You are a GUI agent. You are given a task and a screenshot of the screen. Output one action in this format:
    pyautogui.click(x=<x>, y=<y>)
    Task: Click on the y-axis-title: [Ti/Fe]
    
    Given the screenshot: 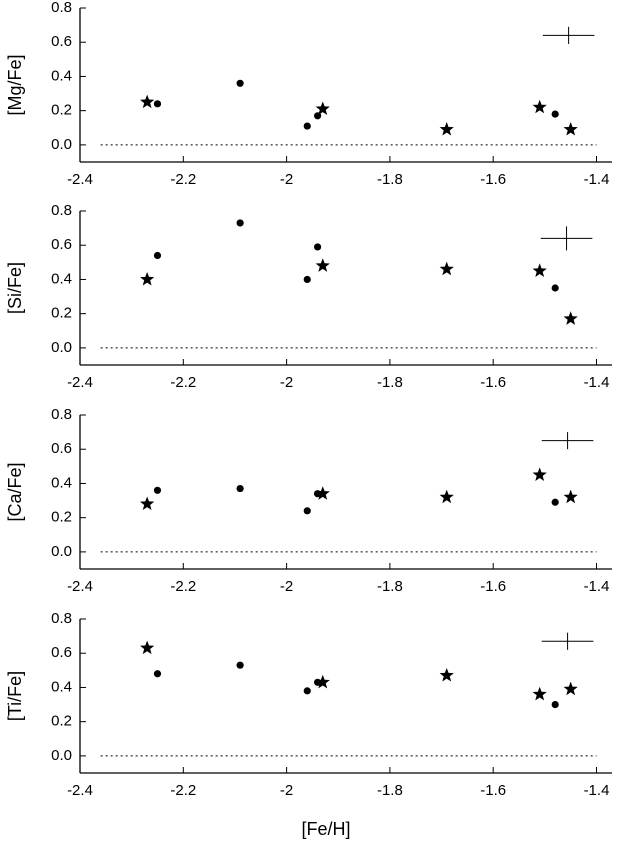 What is the action you would take?
    pyautogui.click(x=15, y=696)
    